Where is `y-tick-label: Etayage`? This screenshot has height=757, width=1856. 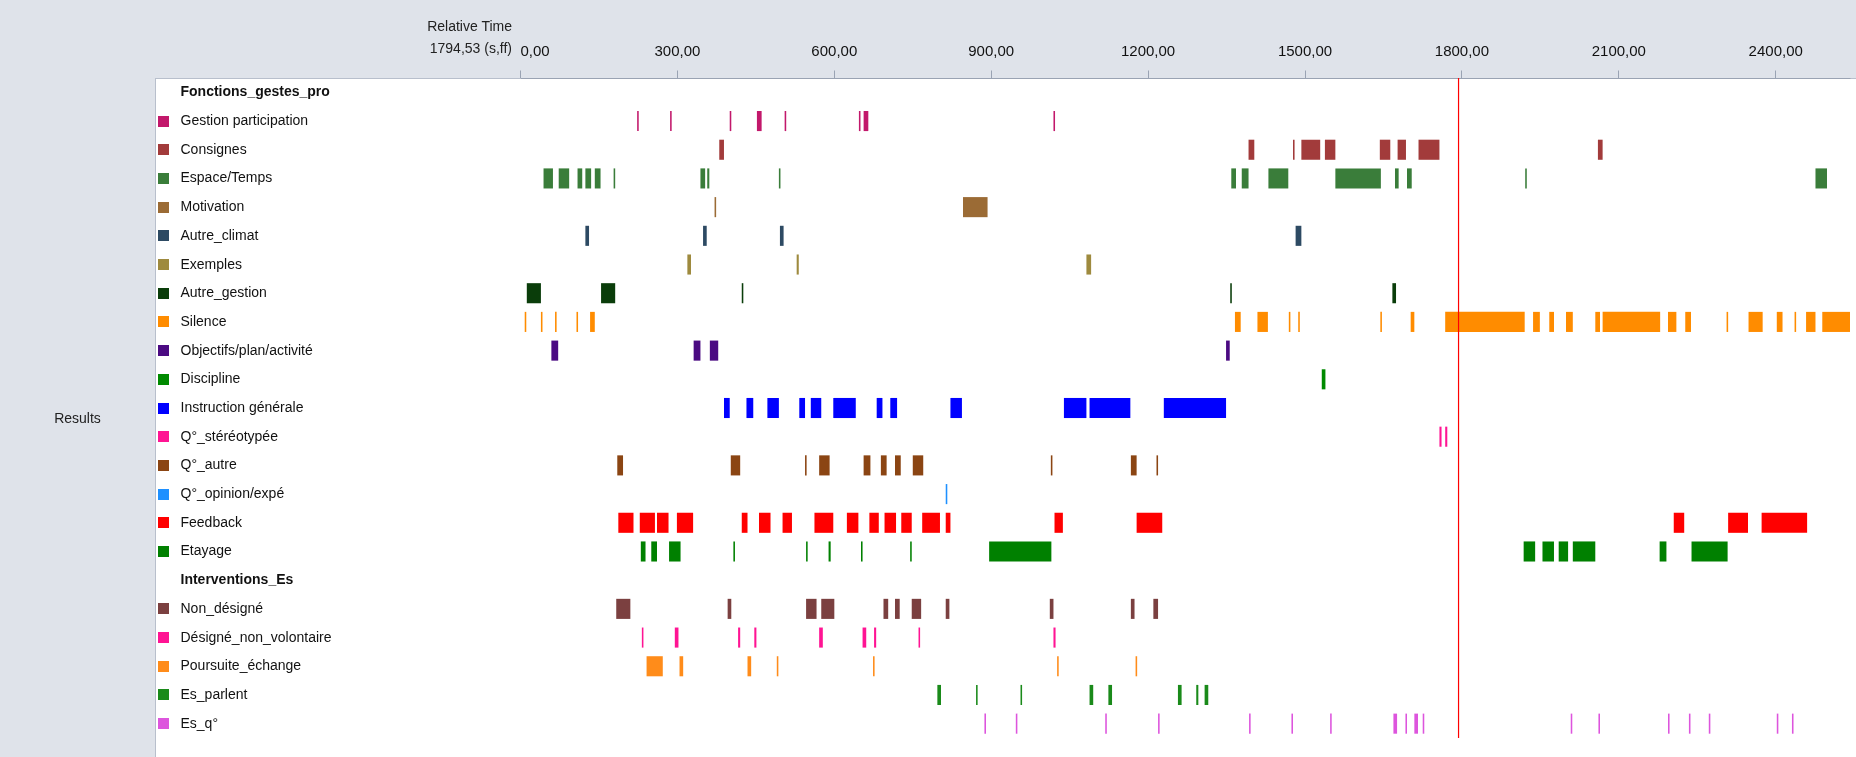
y-tick-label: Etayage is located at coordinates (206, 550).